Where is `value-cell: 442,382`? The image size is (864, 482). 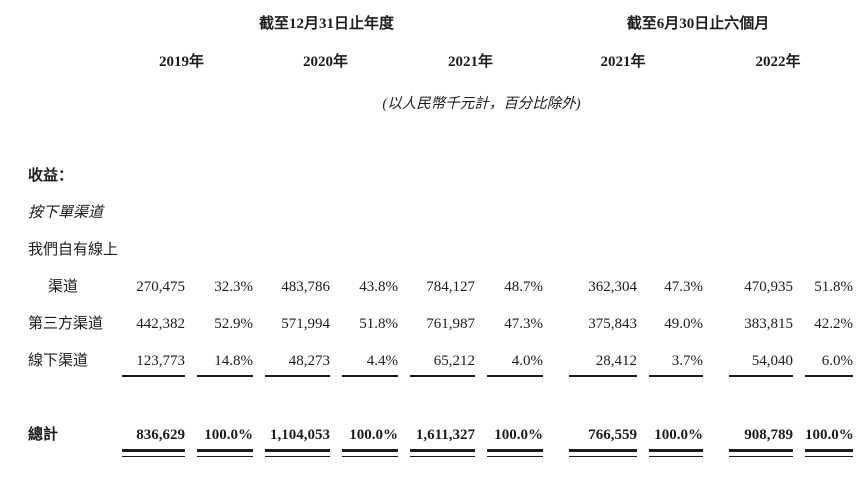
value-cell: 442,382 is located at coordinates (160, 324).